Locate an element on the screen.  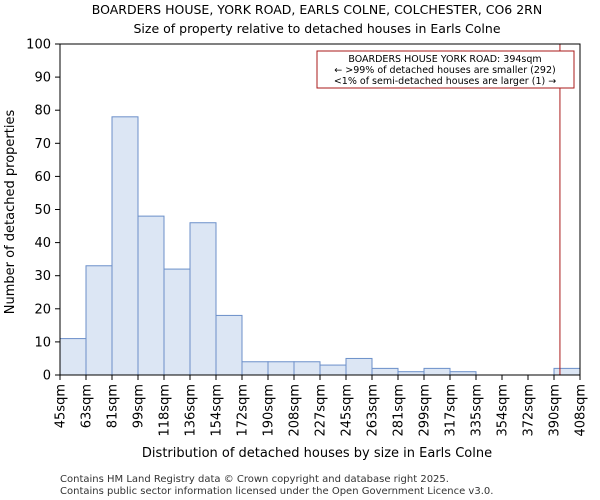
y-tick-label: 100 is located at coordinates (38, 45).